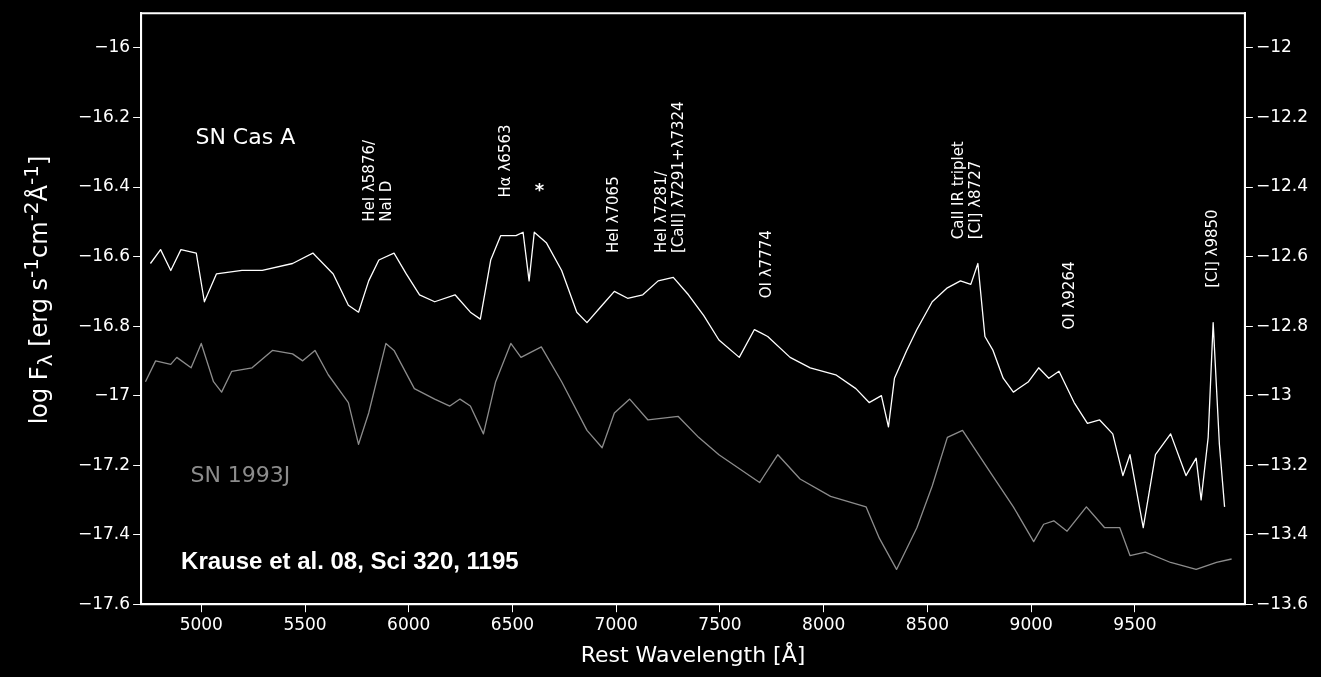  Describe the element at coordinates (104, 533) in the screenshot. I see `y-tick-label: −17.4` at that location.